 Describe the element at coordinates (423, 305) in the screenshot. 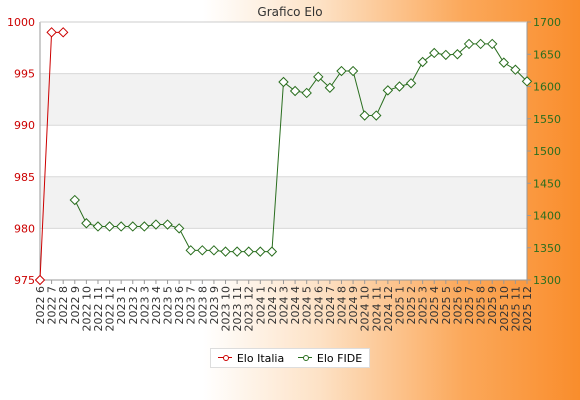

I see `x-tick-label: 2025 3` at that location.